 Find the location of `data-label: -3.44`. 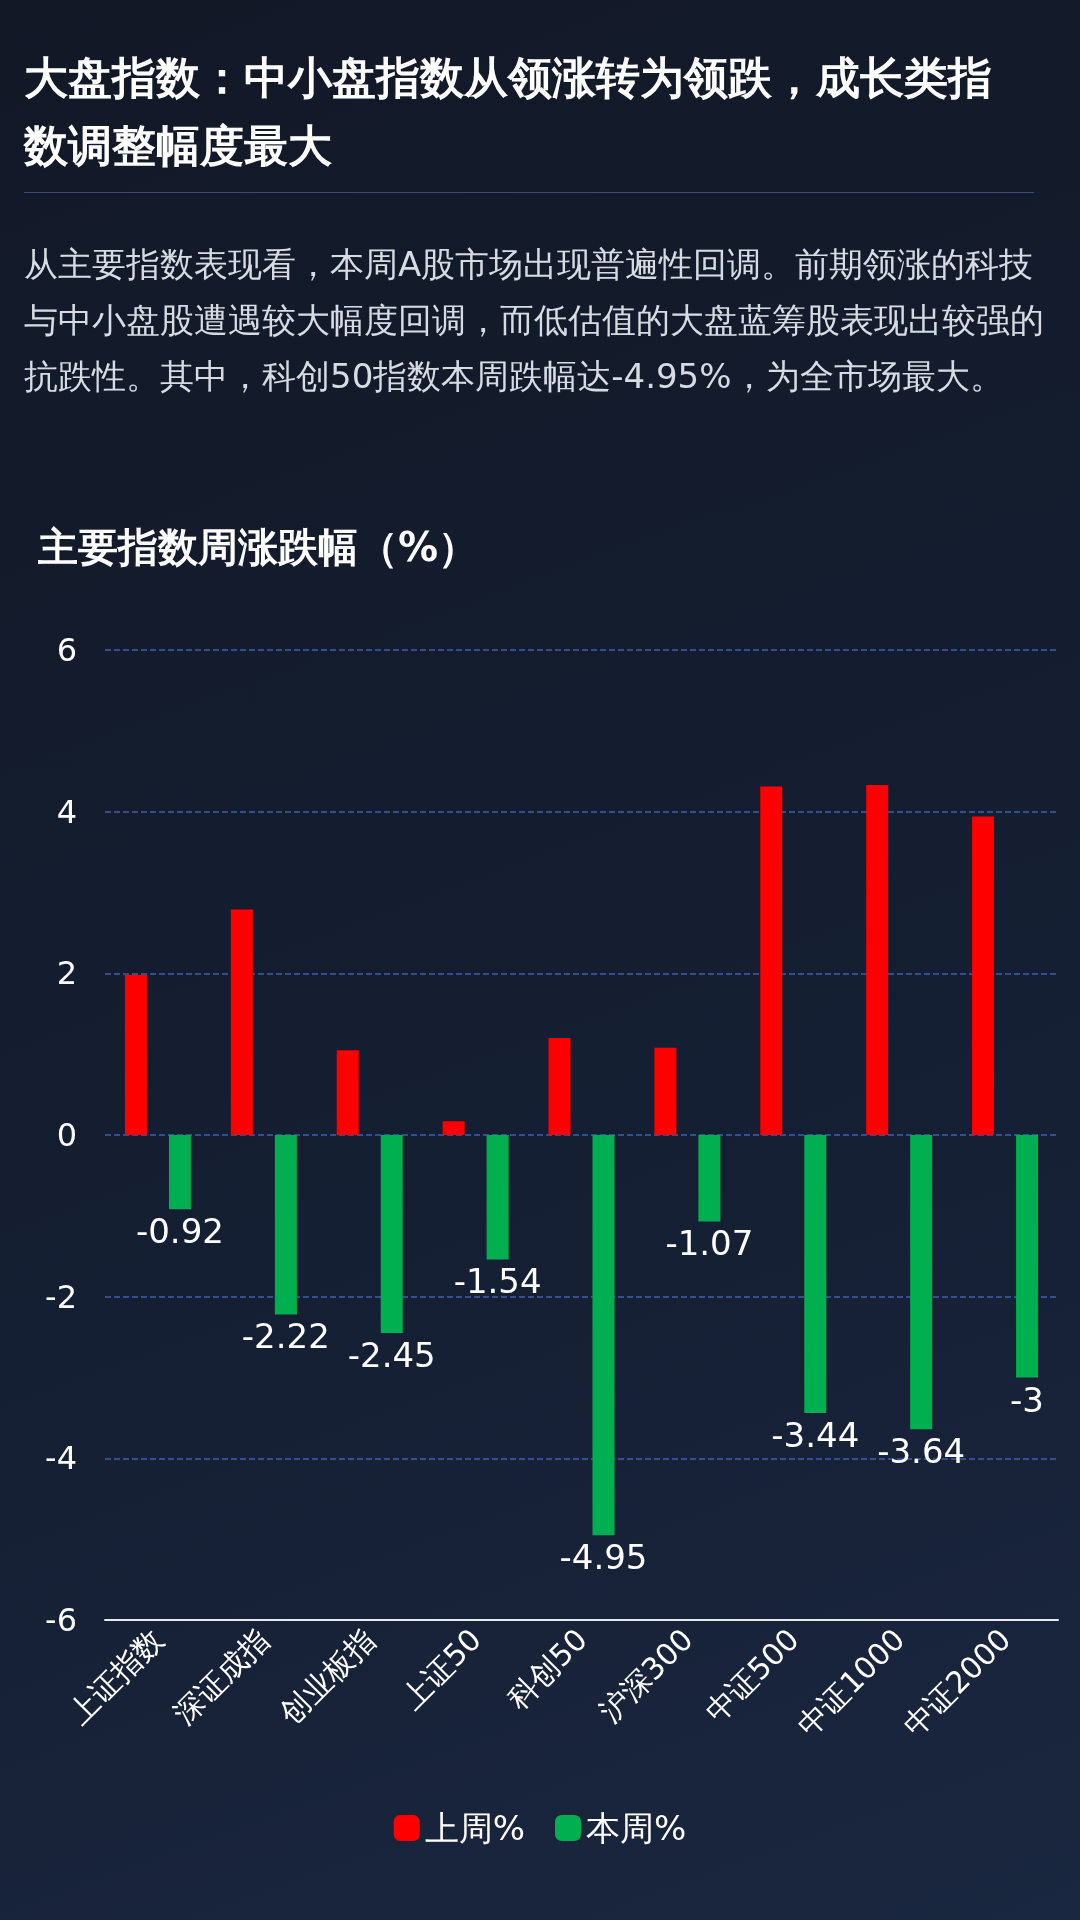

data-label: -3.44 is located at coordinates (815, 1435).